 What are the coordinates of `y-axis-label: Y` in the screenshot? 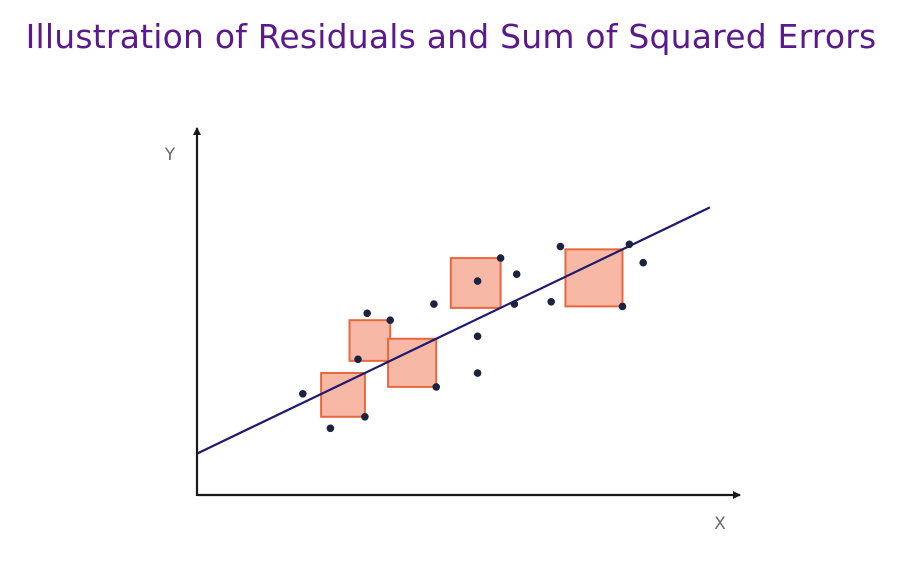 It's located at (170, 155).